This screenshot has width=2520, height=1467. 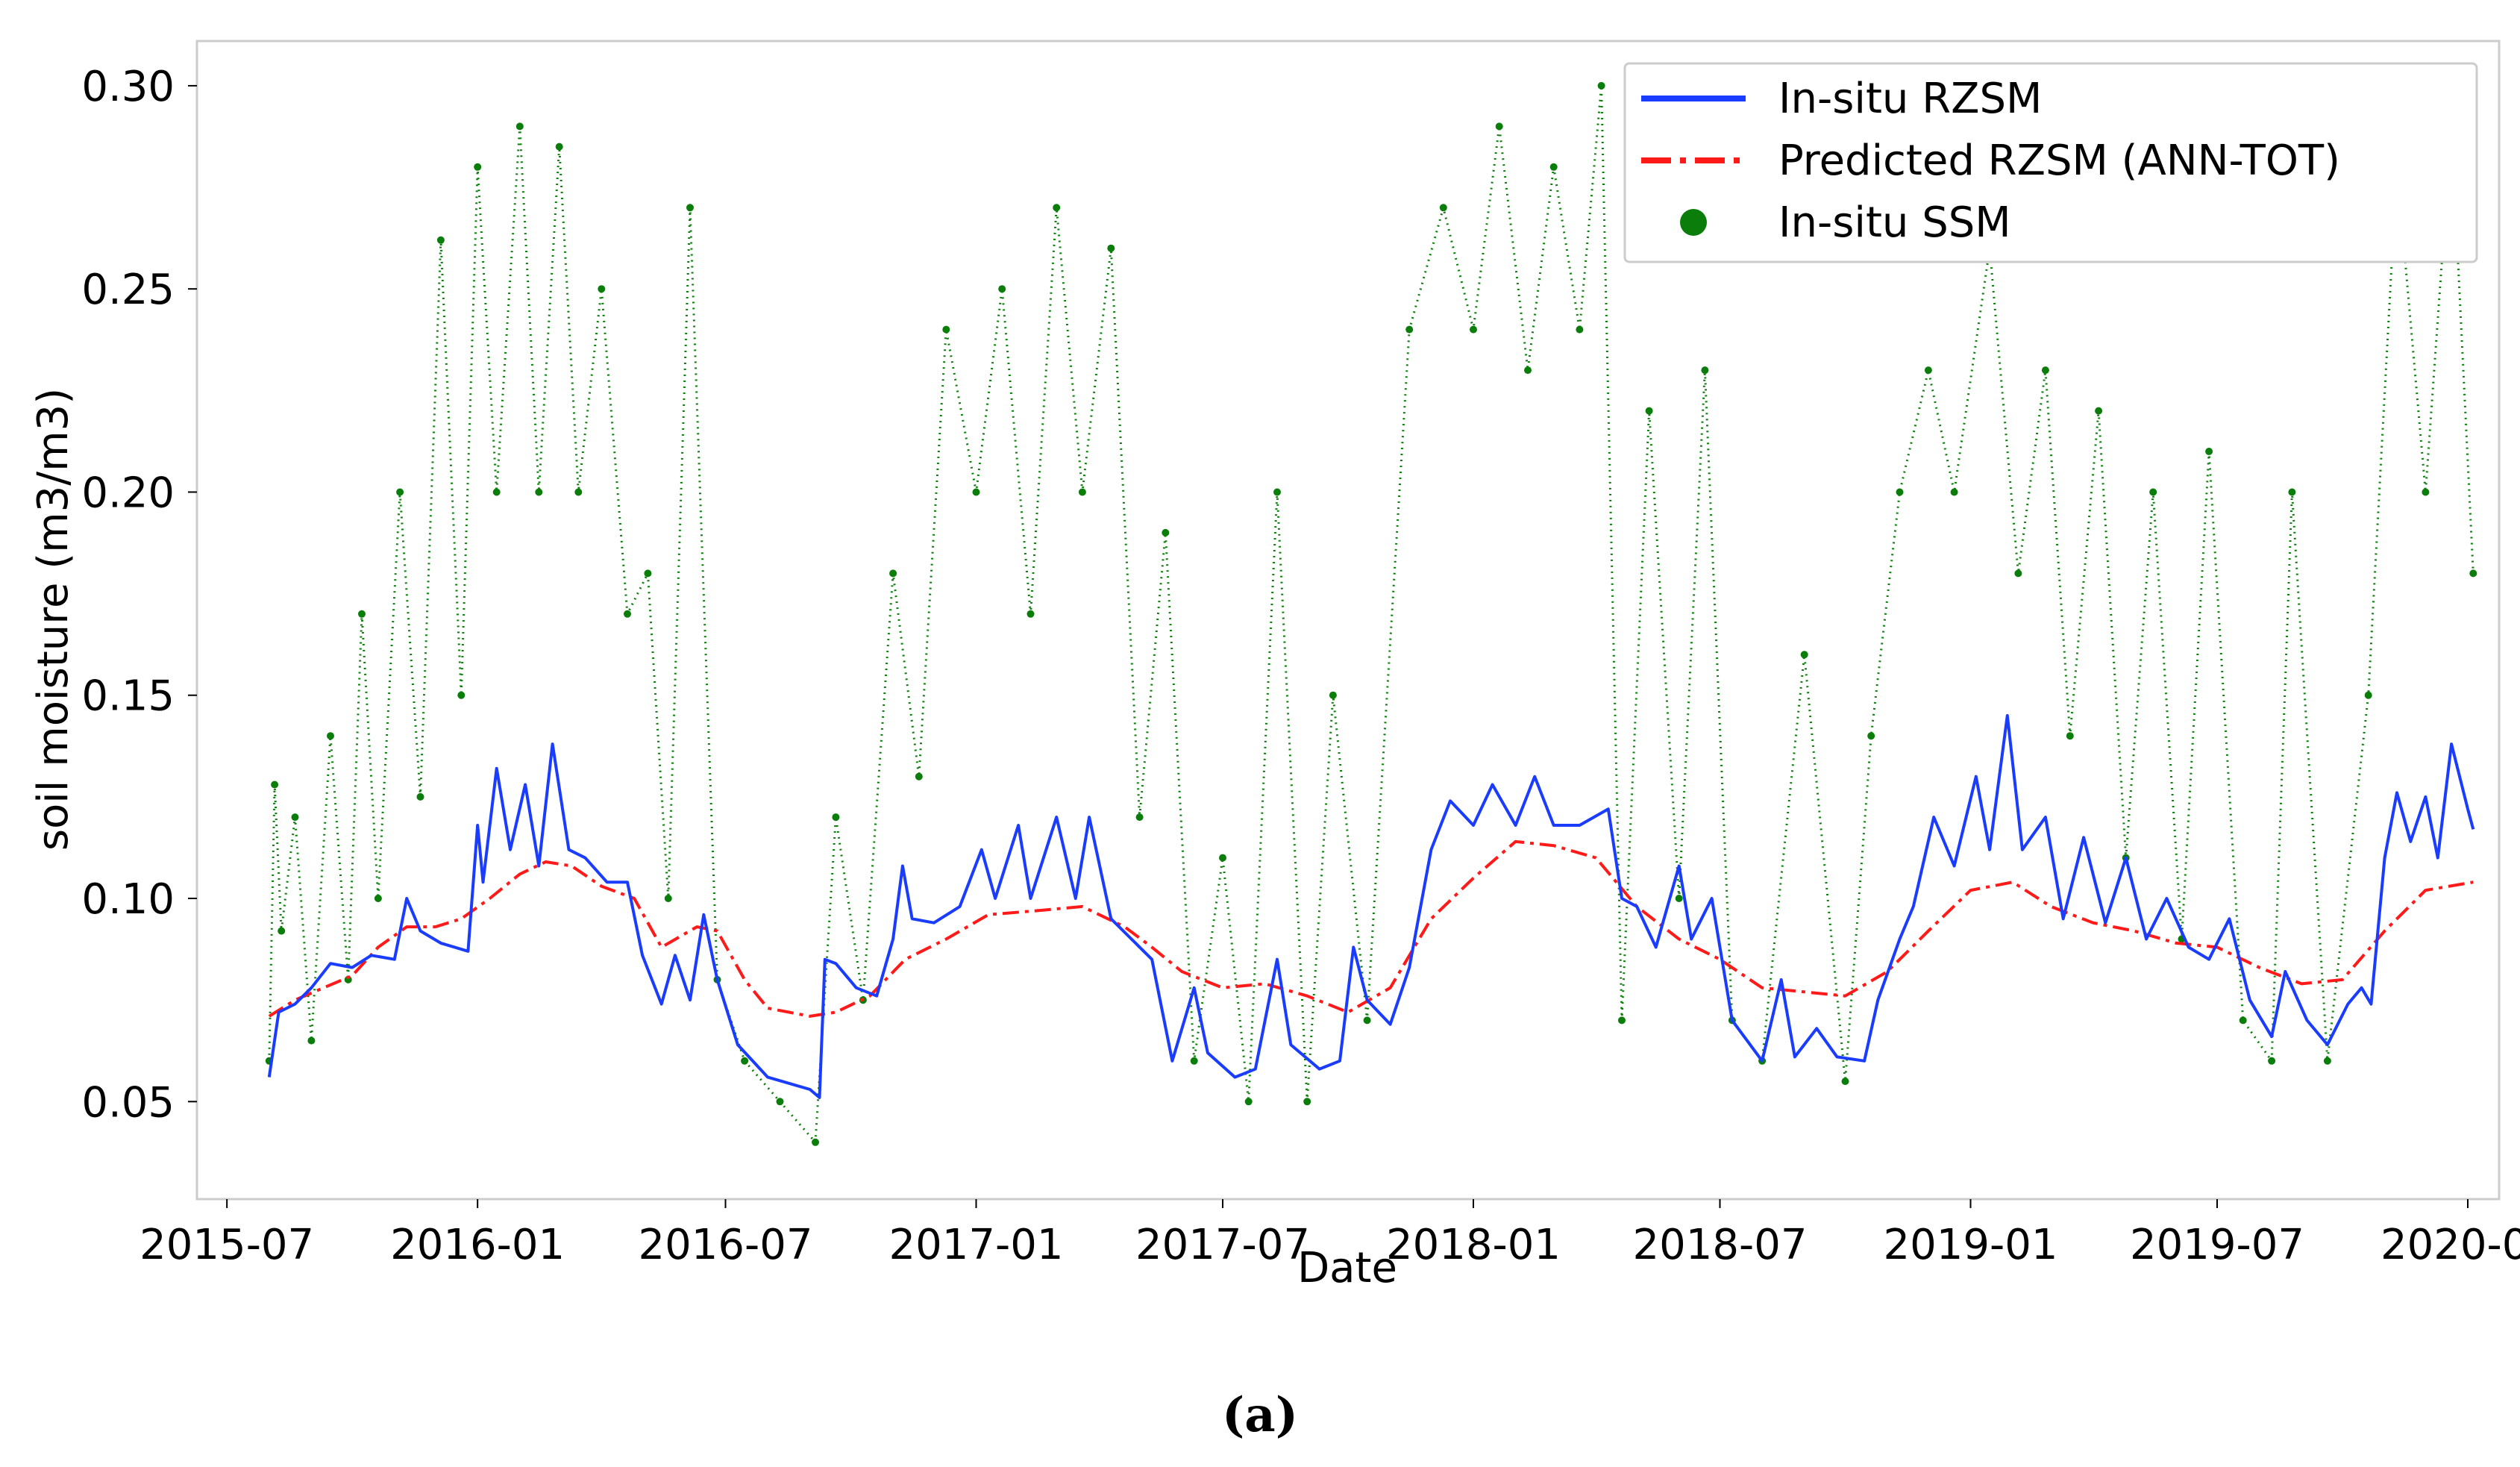 I want to click on legend-box, so click(x=2050, y=162).